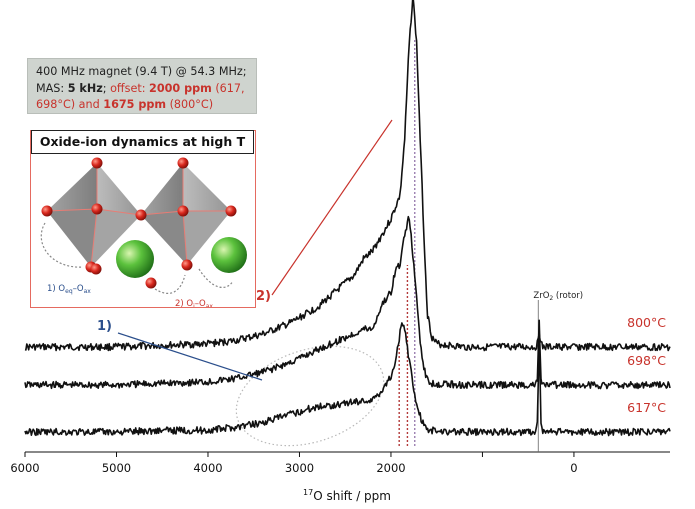  I want to click on x-tick-label: 4000, so click(207, 468).